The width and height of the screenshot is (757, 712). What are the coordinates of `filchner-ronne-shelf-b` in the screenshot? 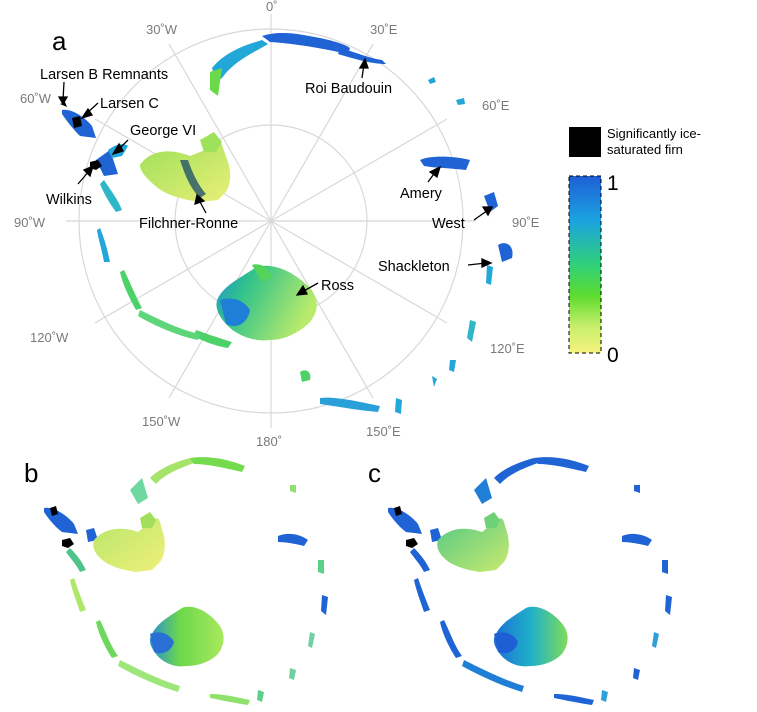 It's located at (129, 545).